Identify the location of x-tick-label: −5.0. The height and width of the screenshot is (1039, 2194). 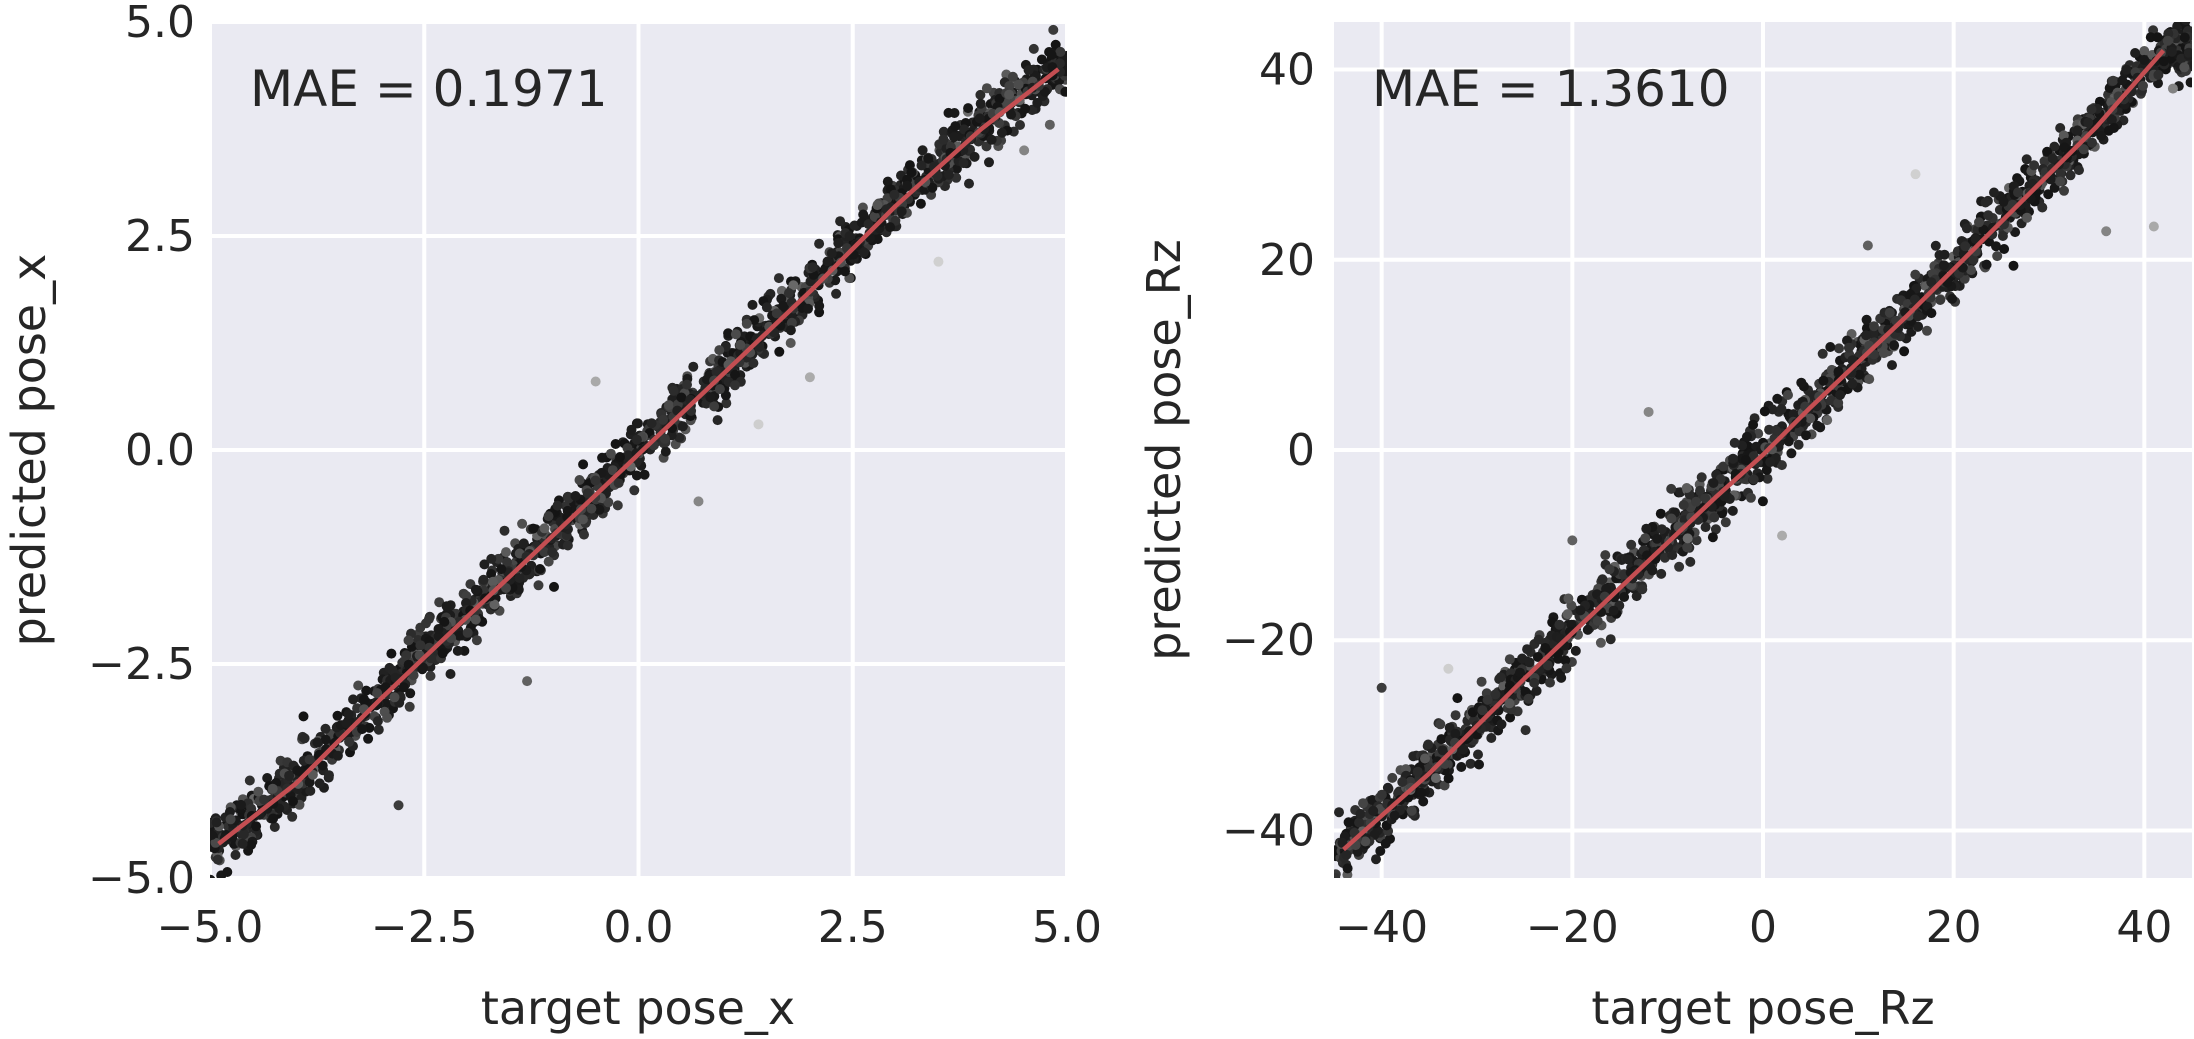
(210, 927).